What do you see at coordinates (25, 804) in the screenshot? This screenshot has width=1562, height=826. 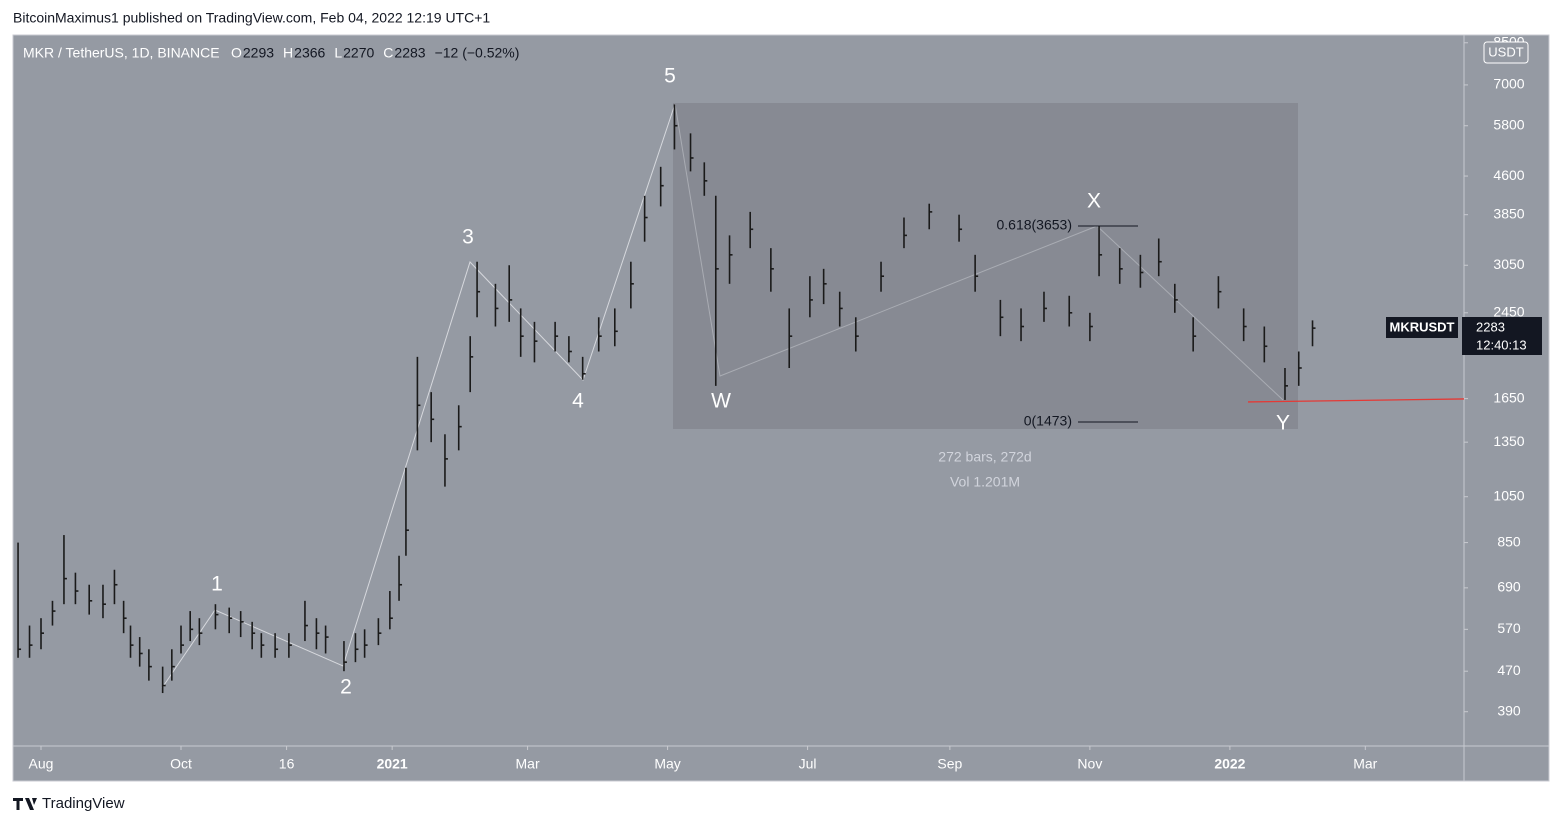 I see `logo` at bounding box center [25, 804].